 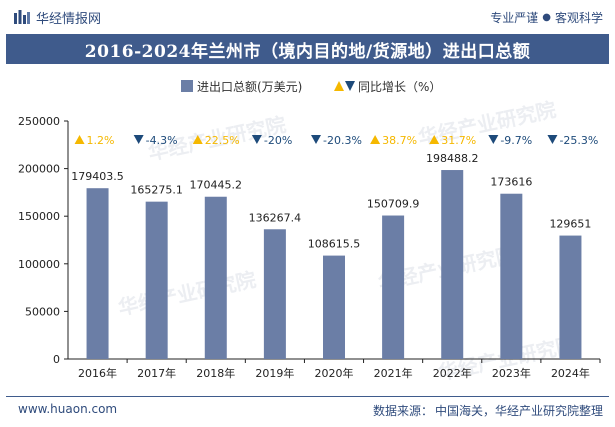 I want to click on x-tick-label: 2018年, so click(x=215, y=373).